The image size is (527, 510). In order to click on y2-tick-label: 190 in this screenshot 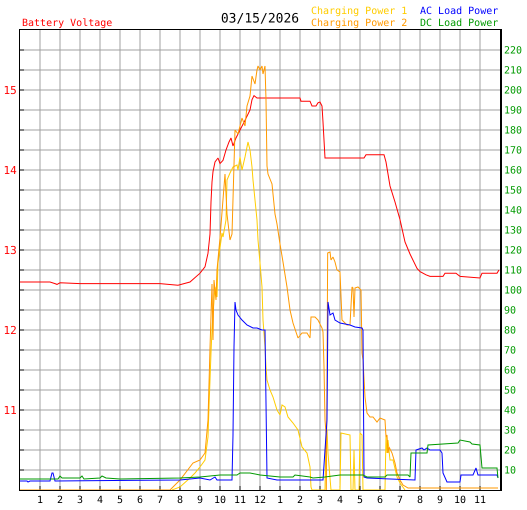, I will do `click(513, 111)`.